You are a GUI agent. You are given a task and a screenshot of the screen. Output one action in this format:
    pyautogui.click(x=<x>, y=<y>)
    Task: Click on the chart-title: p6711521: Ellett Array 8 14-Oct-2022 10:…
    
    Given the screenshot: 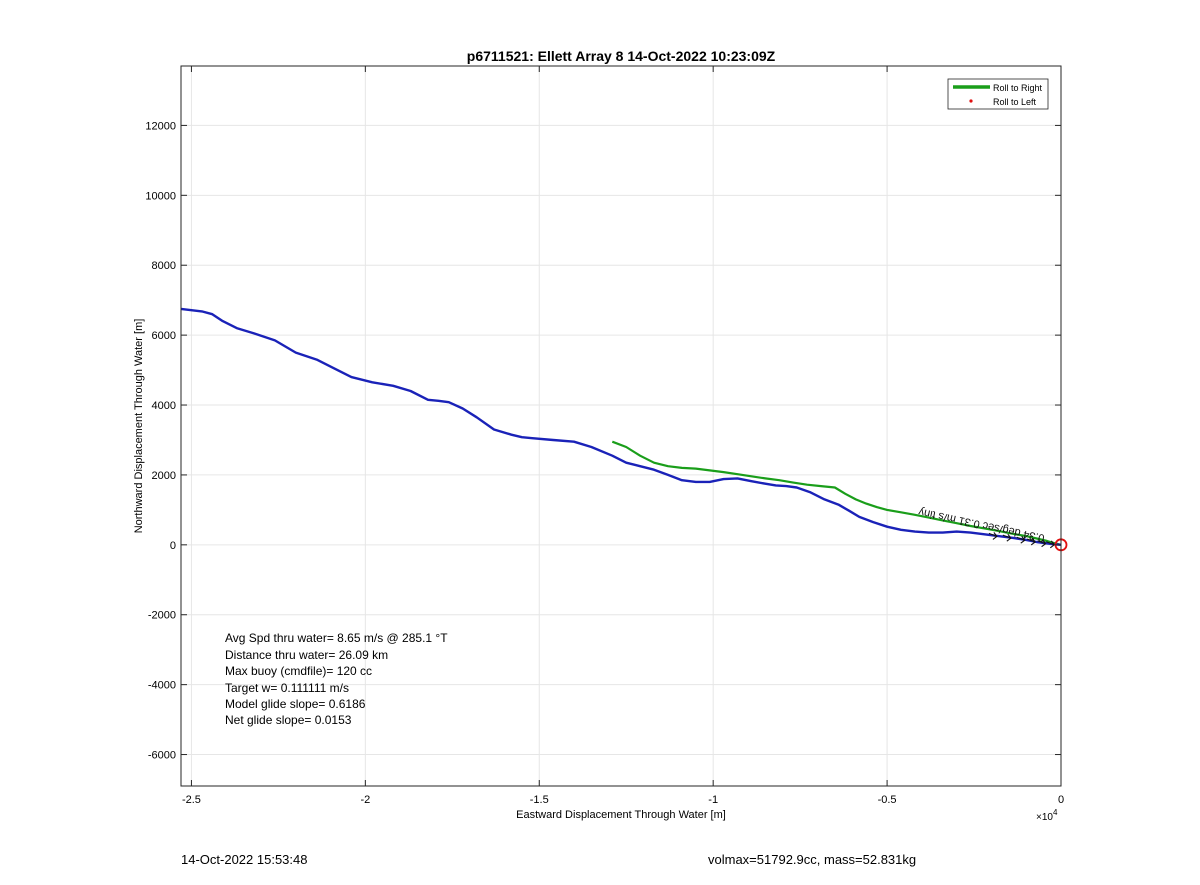 What is the action you would take?
    pyautogui.click(x=621, y=56)
    